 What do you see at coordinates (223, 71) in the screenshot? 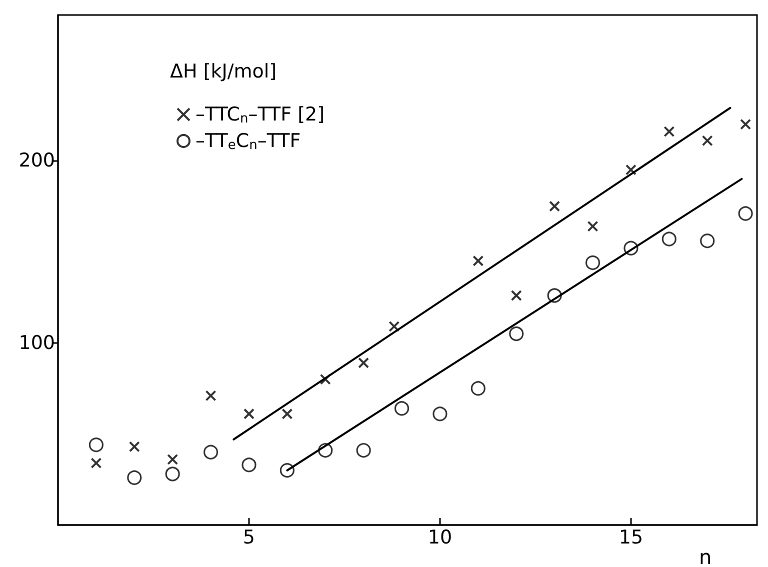
I see `legend-title: ΔH [kJ/mol]` at bounding box center [223, 71].